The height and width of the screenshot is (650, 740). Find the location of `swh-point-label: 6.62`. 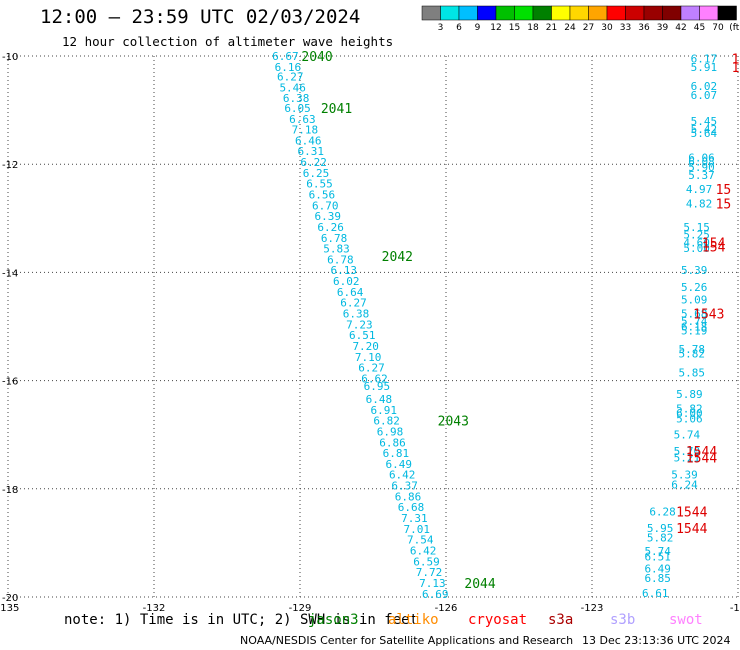

swh-point-label: 6.62 is located at coordinates (374, 378).